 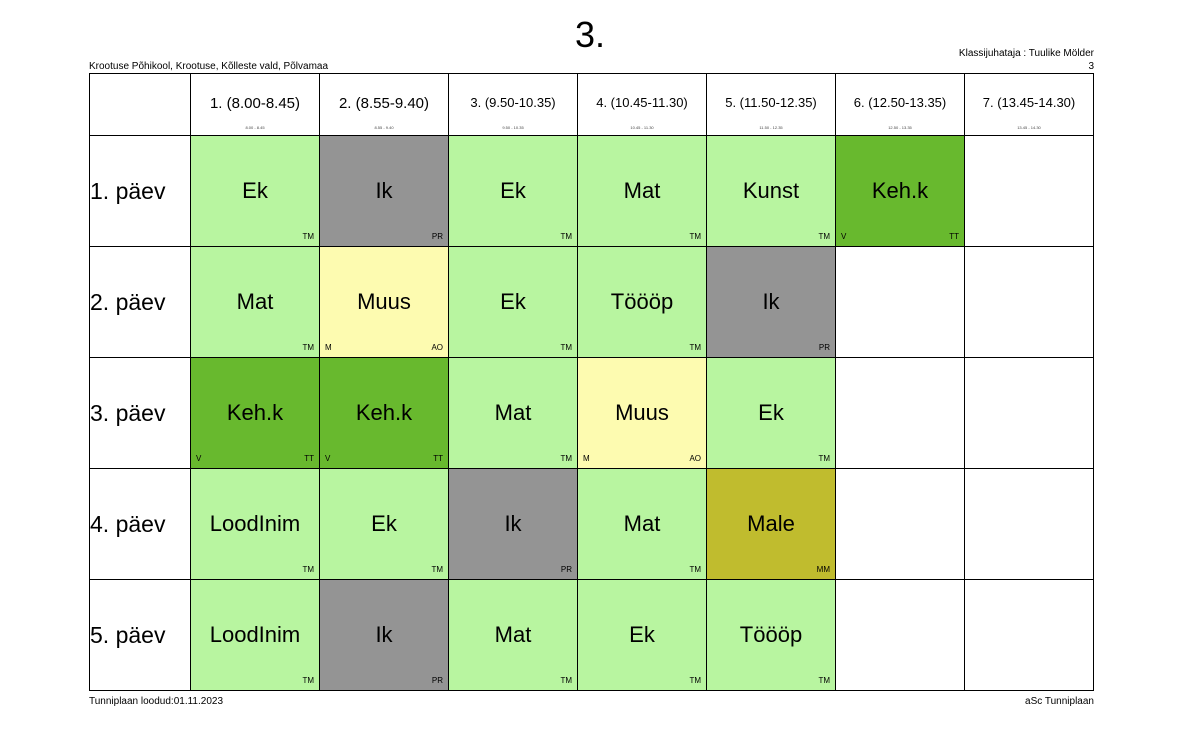 What do you see at coordinates (1059, 701) in the screenshot?
I see `software-brand: aSc Tunniplaan` at bounding box center [1059, 701].